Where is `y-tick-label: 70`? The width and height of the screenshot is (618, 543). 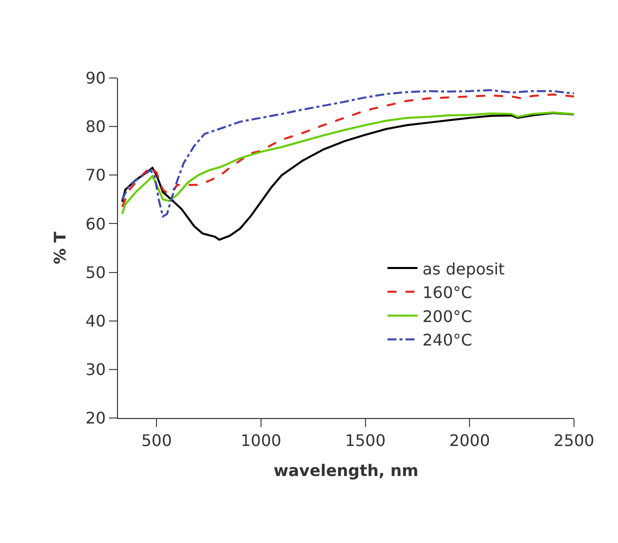
y-tick-label: 70 is located at coordinates (95, 175).